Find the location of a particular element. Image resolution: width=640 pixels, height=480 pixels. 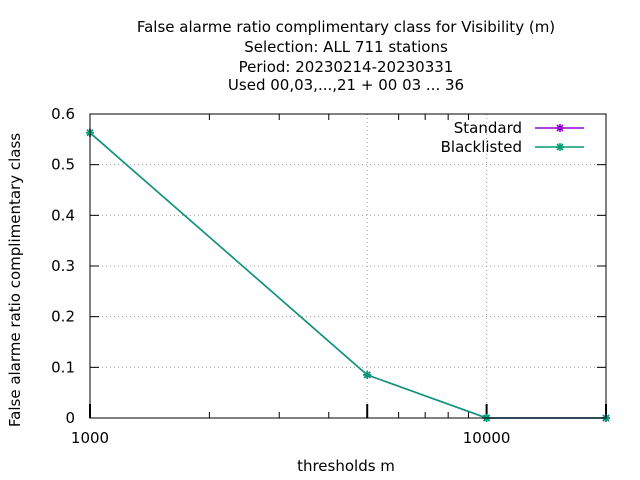

y-tick-label: 0 is located at coordinates (70, 418).